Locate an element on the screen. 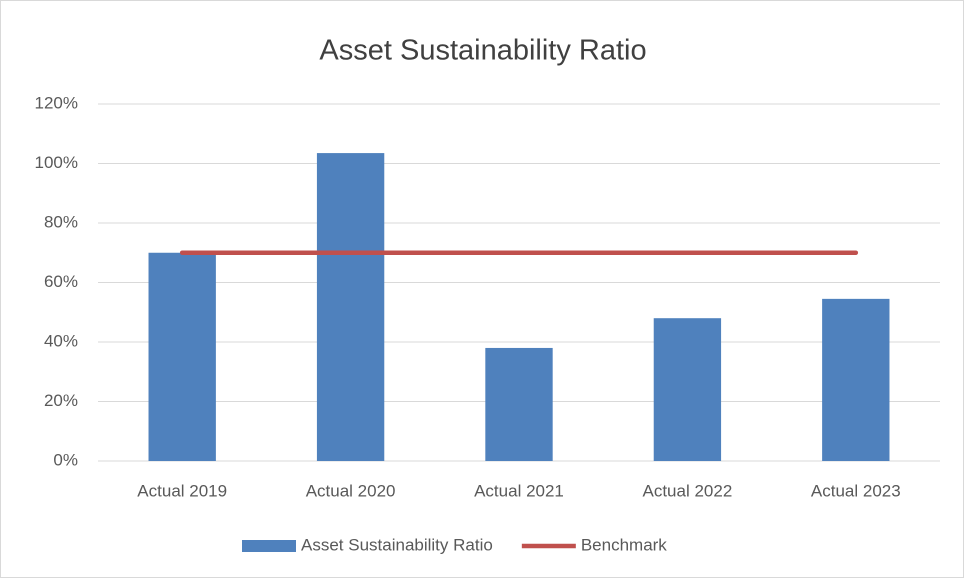  chart-title: Asset Sustainability Ratio is located at coordinates (482, 51).